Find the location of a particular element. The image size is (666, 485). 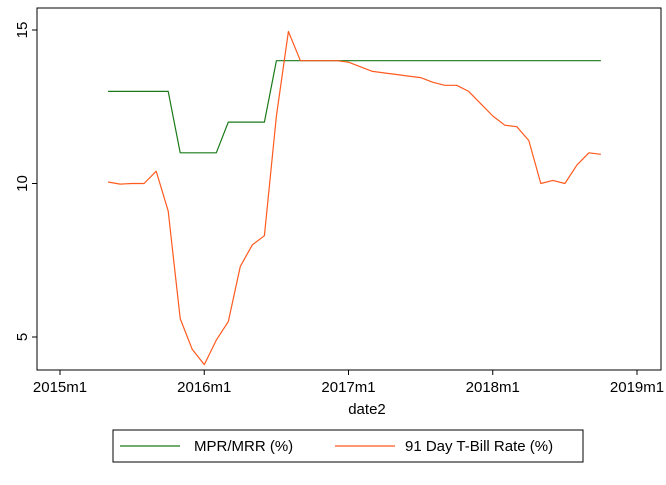

legend: MPR/MRR (%) 91 Day T-Bill Rate (%) is located at coordinates (348, 446).